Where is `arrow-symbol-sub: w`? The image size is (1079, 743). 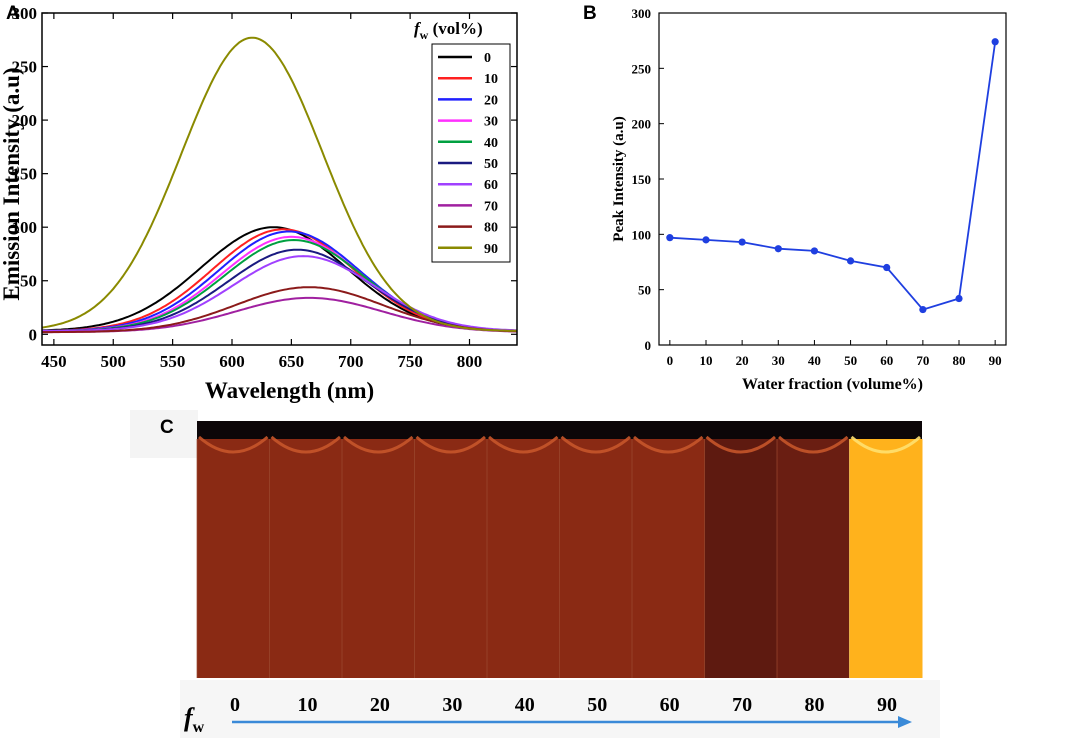 arrow-symbol-sub: w is located at coordinates (199, 727).